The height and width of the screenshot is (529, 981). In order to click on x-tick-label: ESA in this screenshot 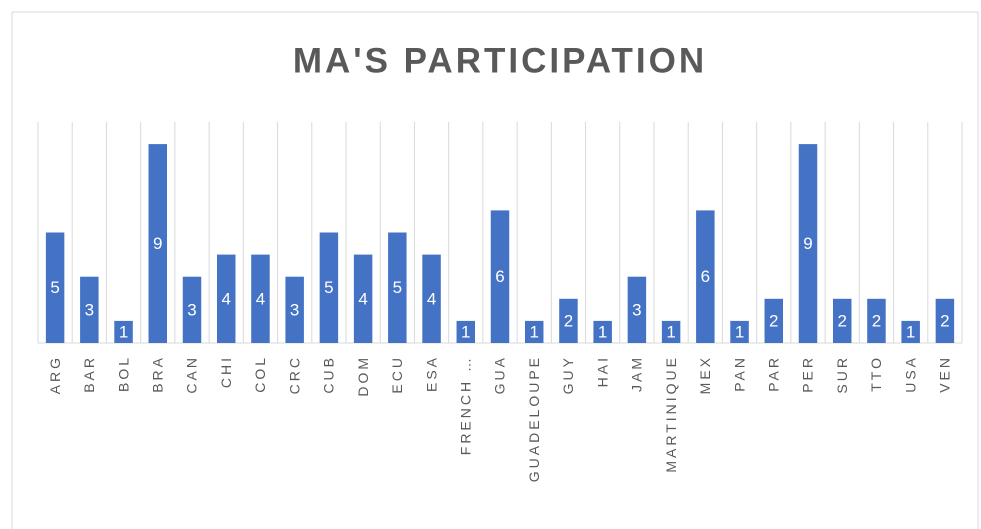, I will do `click(431, 373)`.